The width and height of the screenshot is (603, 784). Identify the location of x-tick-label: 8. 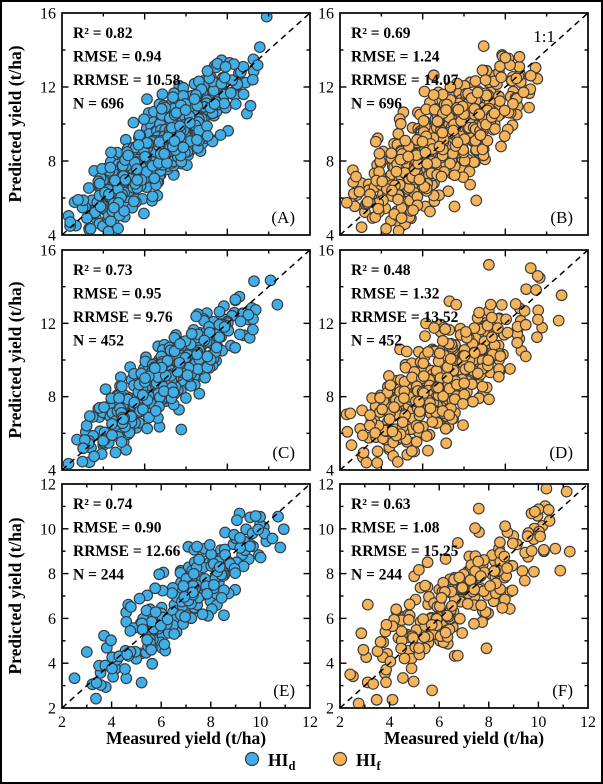
(211, 722).